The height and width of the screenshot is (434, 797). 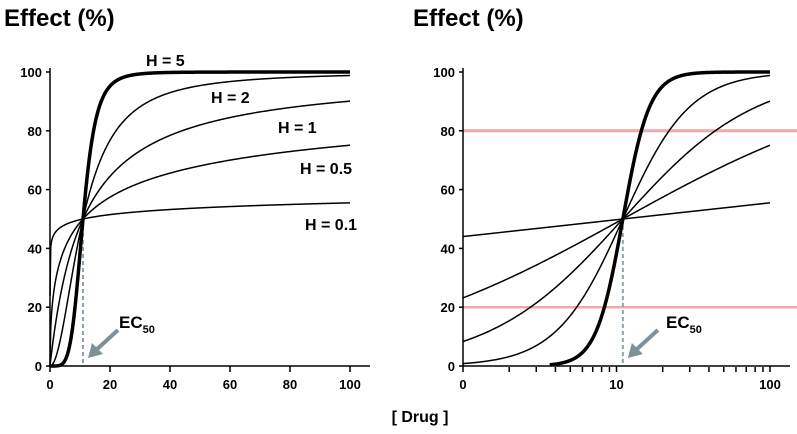 I want to click on left-ec50-label-sub: 50, so click(x=149, y=330).